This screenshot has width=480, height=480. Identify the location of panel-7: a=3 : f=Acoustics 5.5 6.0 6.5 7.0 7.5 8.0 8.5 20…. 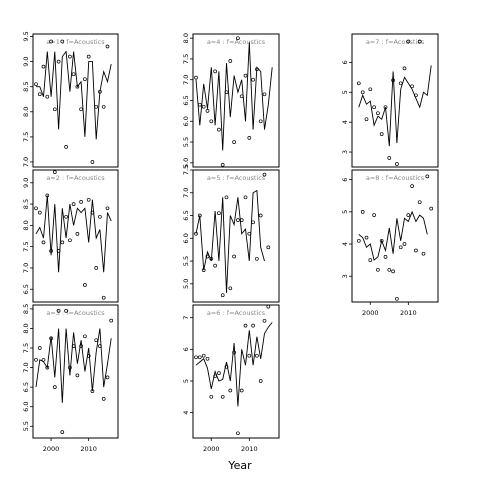
(70, 378).